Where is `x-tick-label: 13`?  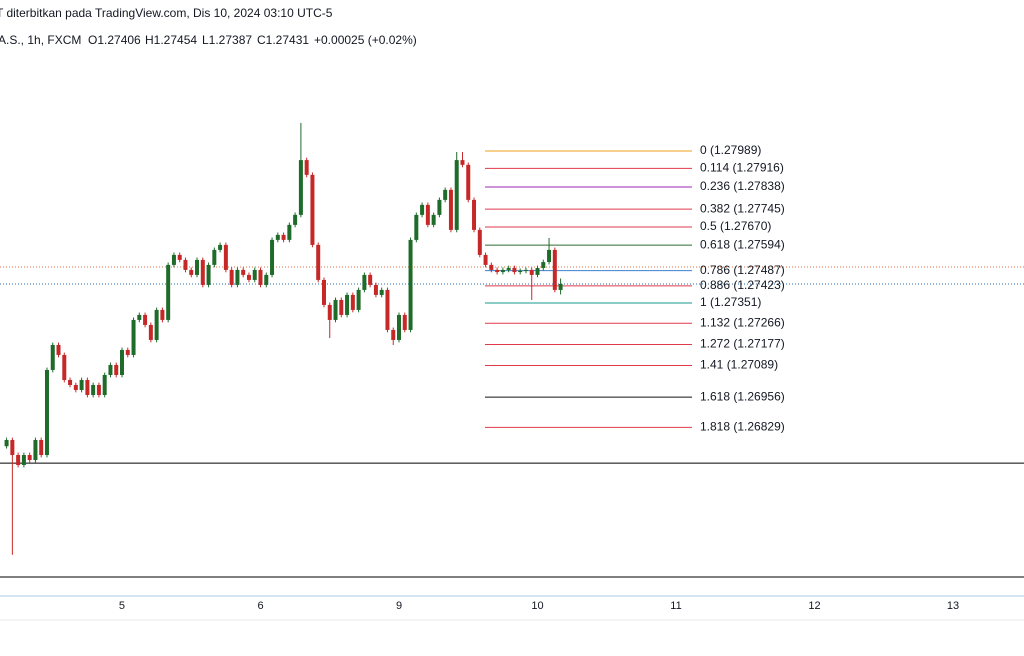
x-tick-label: 13 is located at coordinates (953, 606).